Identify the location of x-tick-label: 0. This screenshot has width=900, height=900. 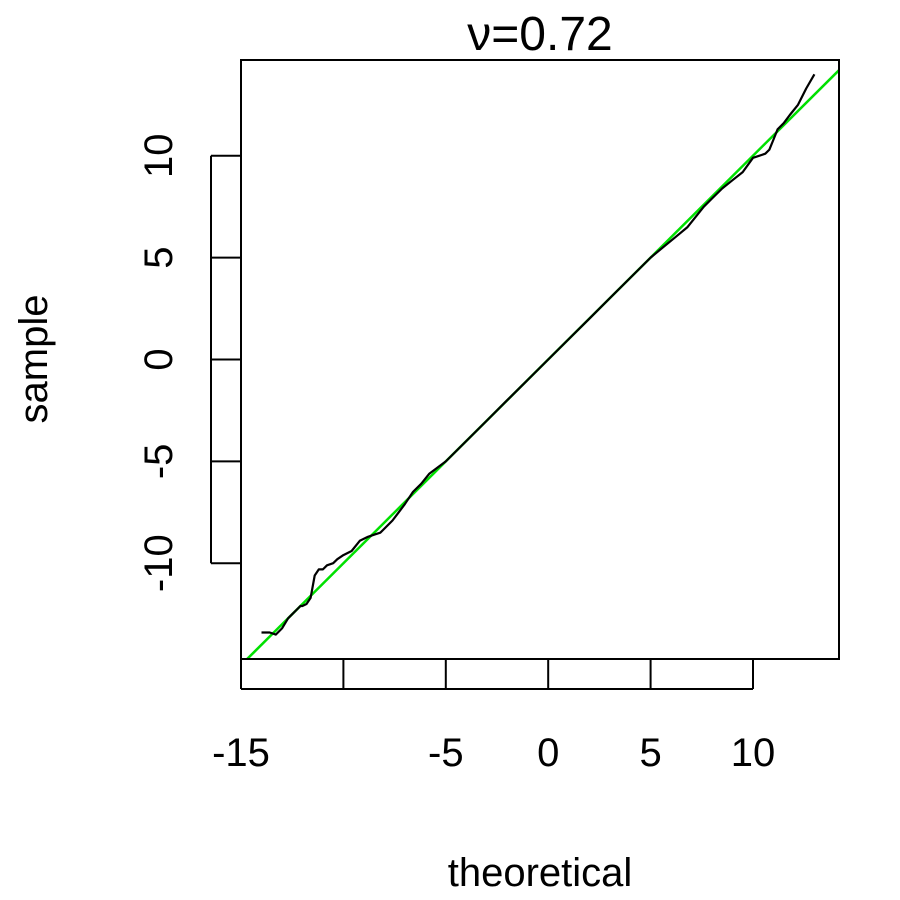
(548, 753).